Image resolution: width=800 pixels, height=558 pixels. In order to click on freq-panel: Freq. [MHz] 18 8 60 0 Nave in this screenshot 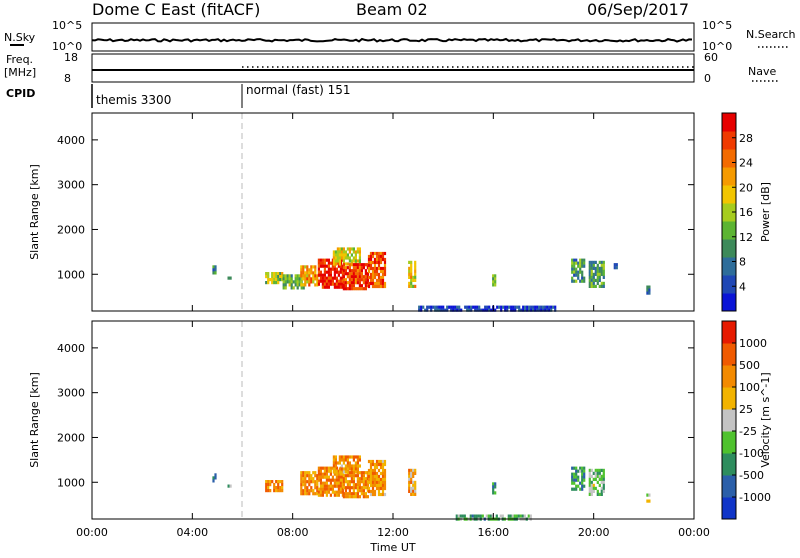, I will do `click(391, 68)`.